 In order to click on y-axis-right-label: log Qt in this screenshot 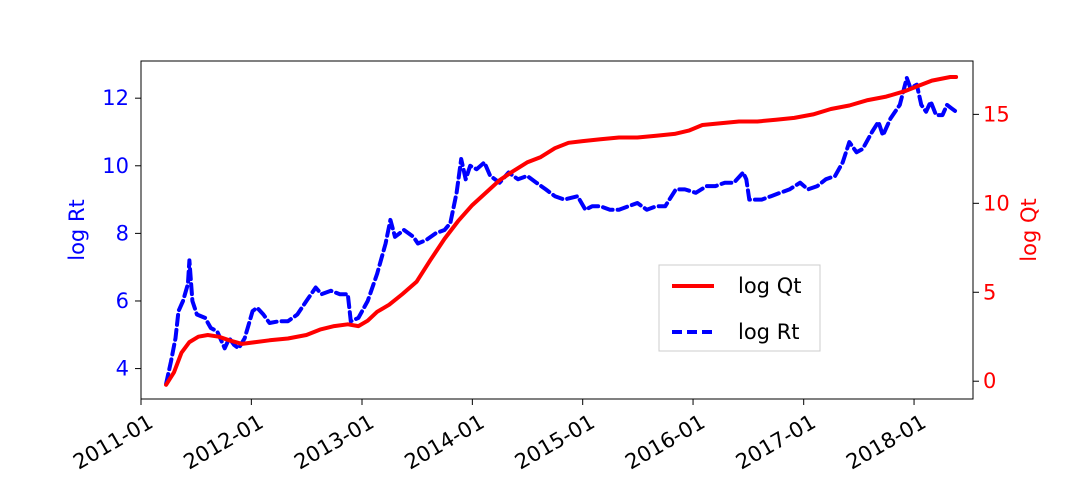, I will do `click(1029, 229)`.